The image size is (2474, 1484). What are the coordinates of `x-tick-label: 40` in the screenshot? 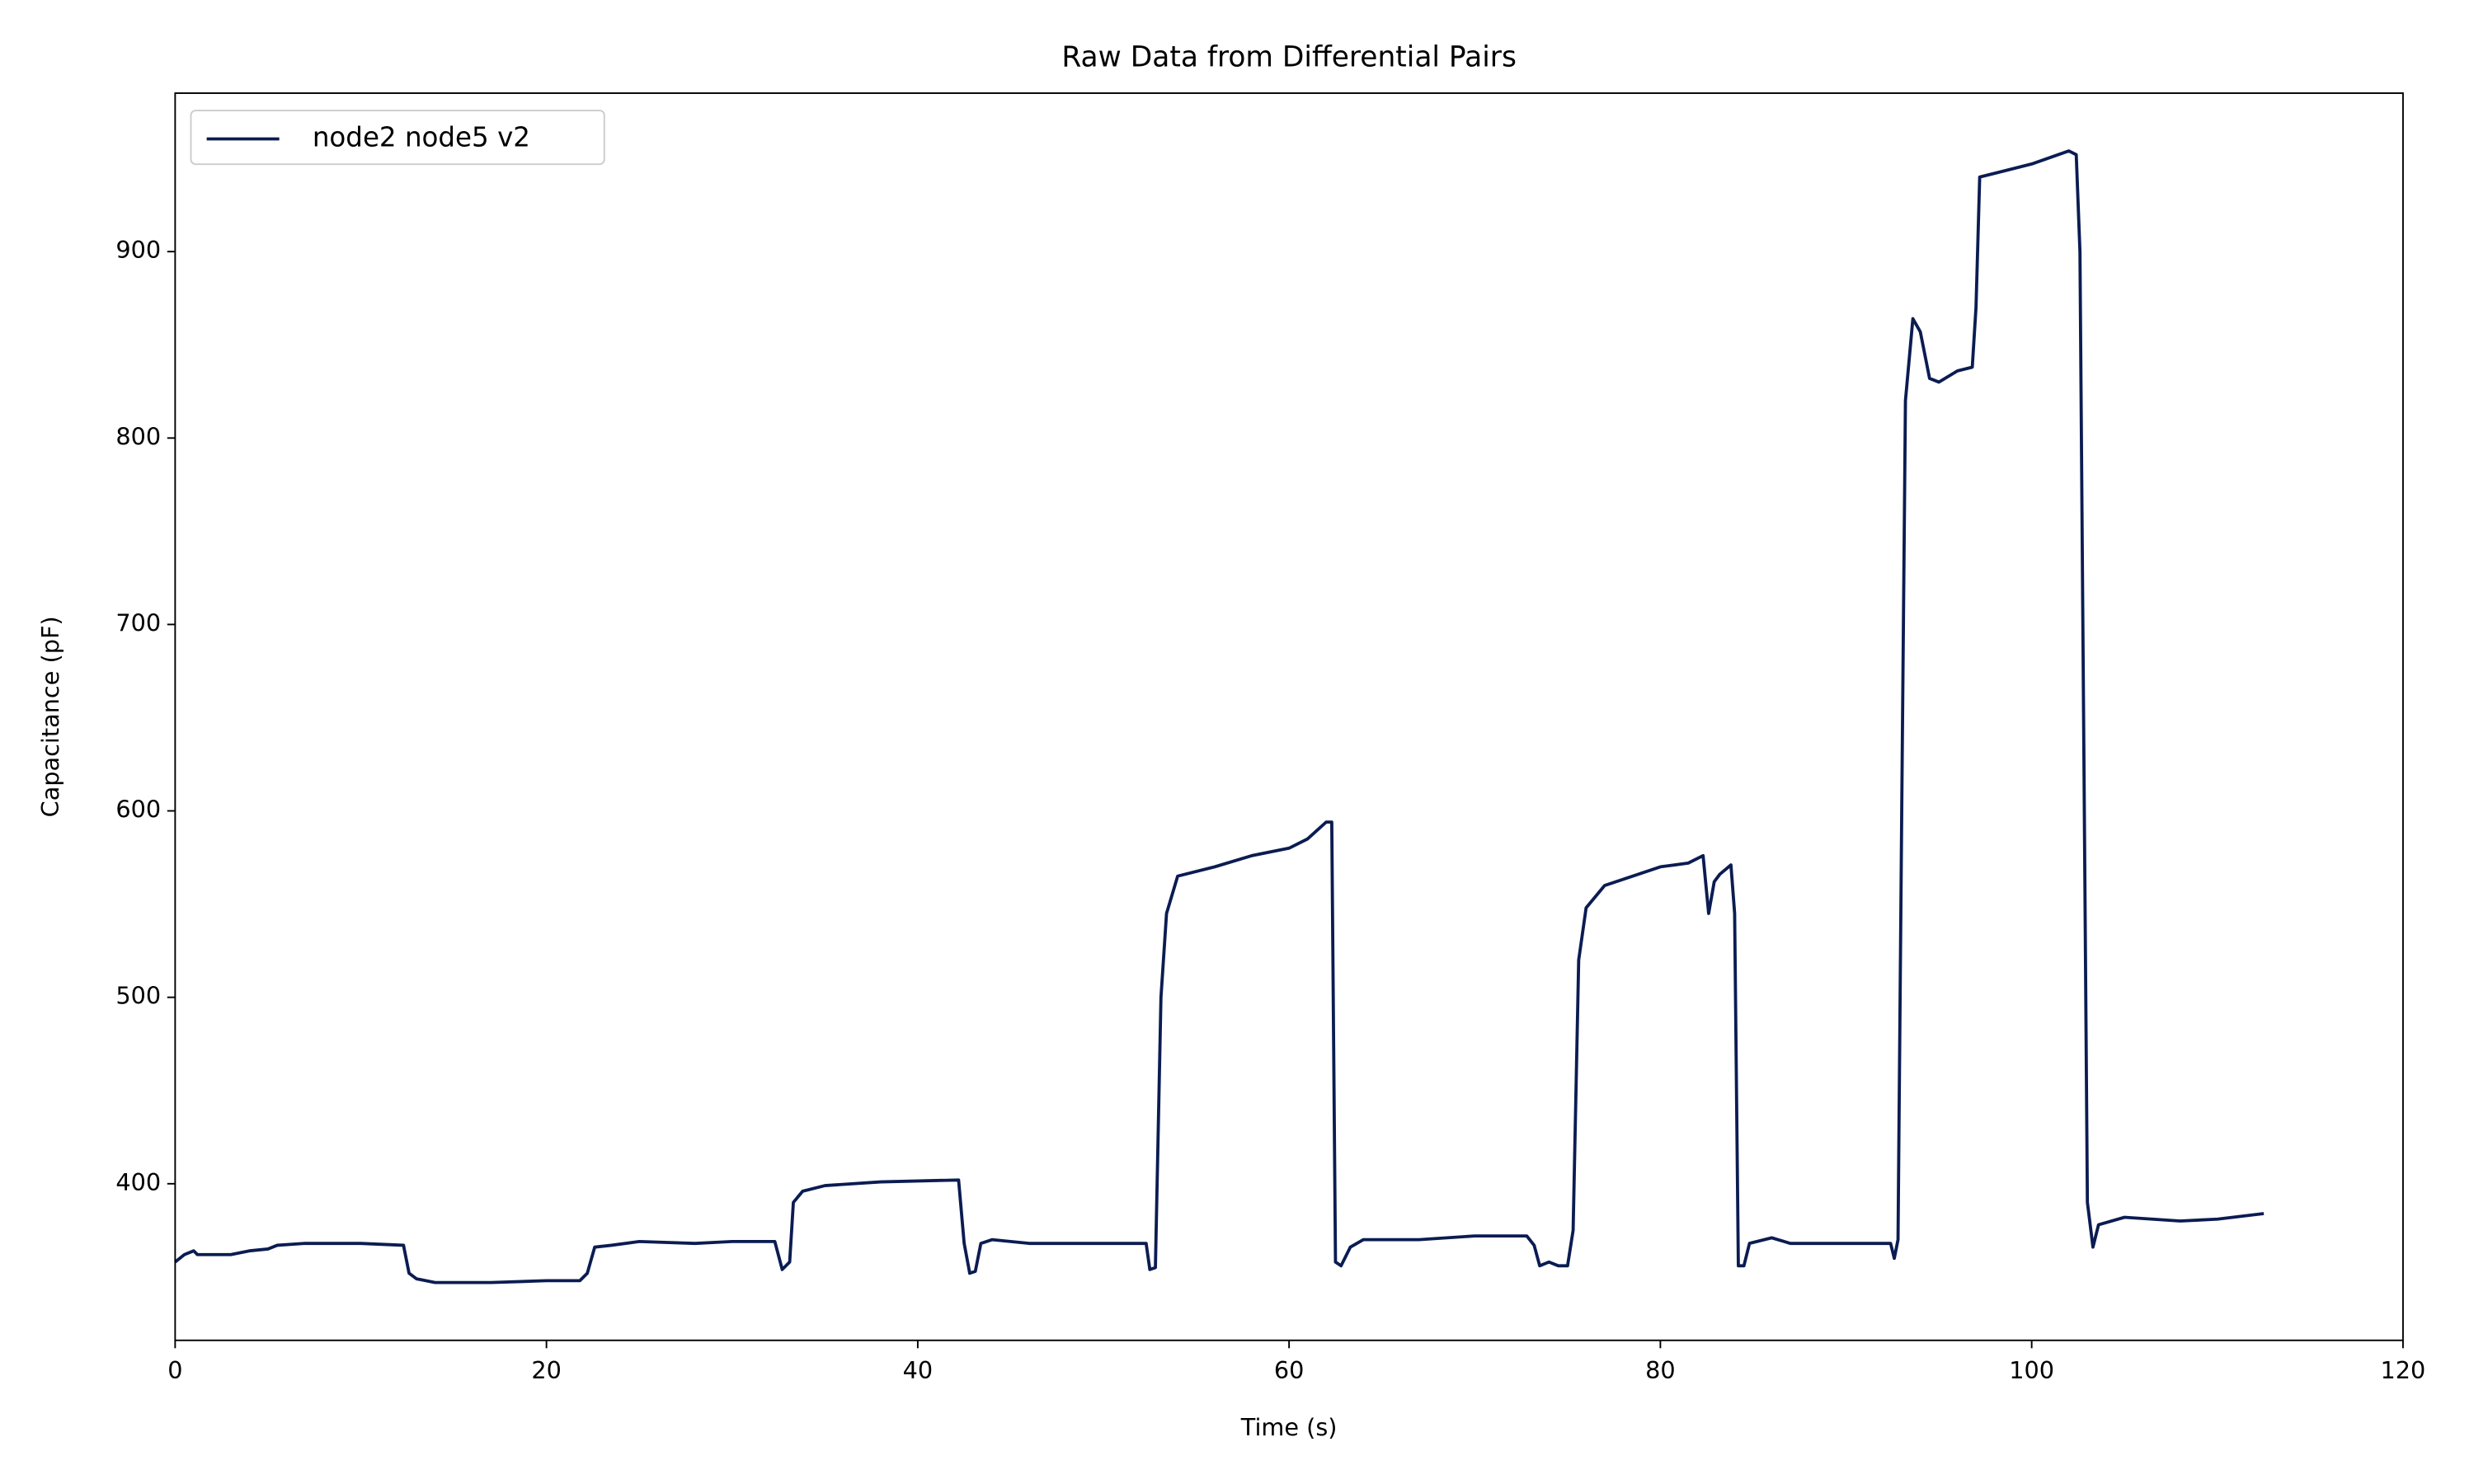 It's located at (918, 1370).